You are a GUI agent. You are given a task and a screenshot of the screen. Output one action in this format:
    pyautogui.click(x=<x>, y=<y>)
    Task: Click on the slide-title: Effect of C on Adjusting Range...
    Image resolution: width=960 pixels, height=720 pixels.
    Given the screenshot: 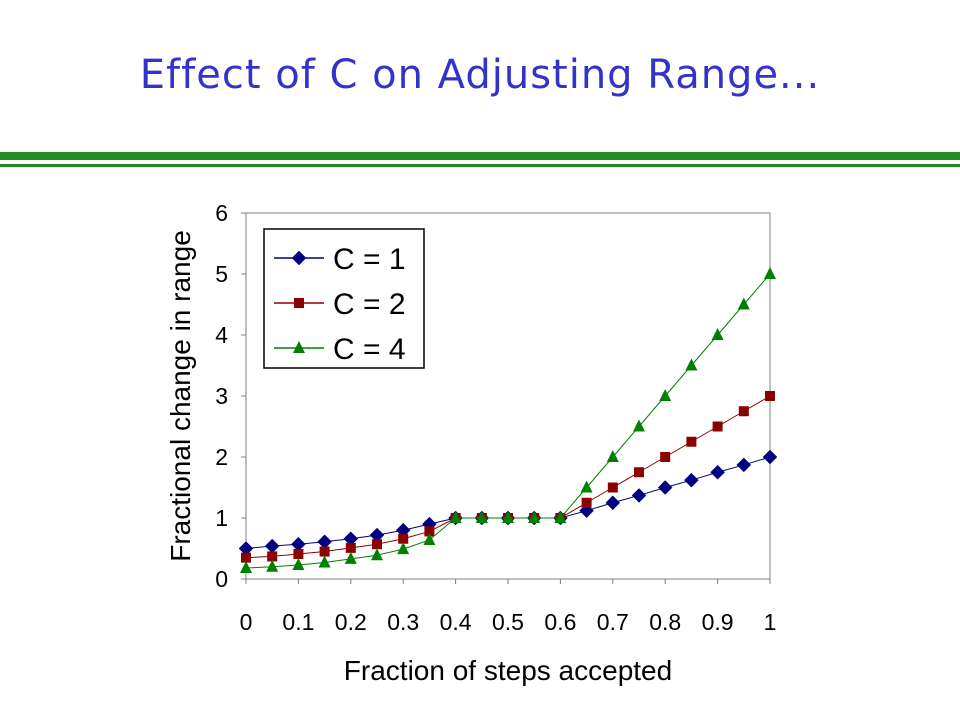 What is the action you would take?
    pyautogui.click(x=480, y=75)
    